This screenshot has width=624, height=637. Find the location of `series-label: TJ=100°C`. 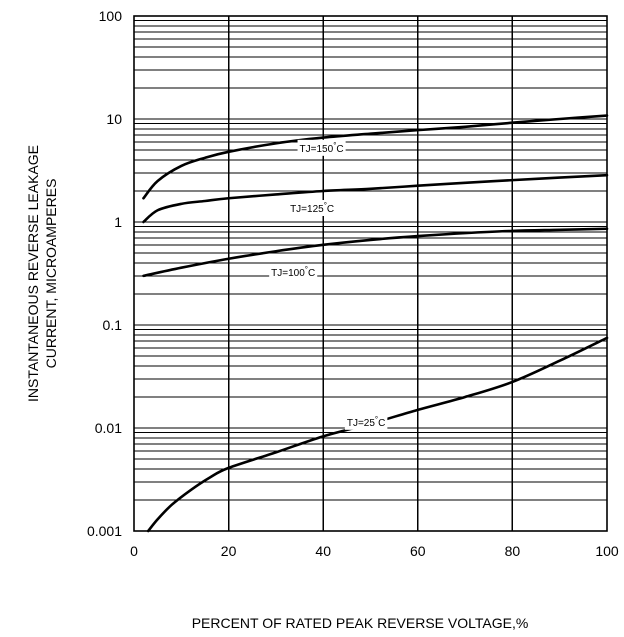

series-label: TJ=100°C is located at coordinates (293, 272).